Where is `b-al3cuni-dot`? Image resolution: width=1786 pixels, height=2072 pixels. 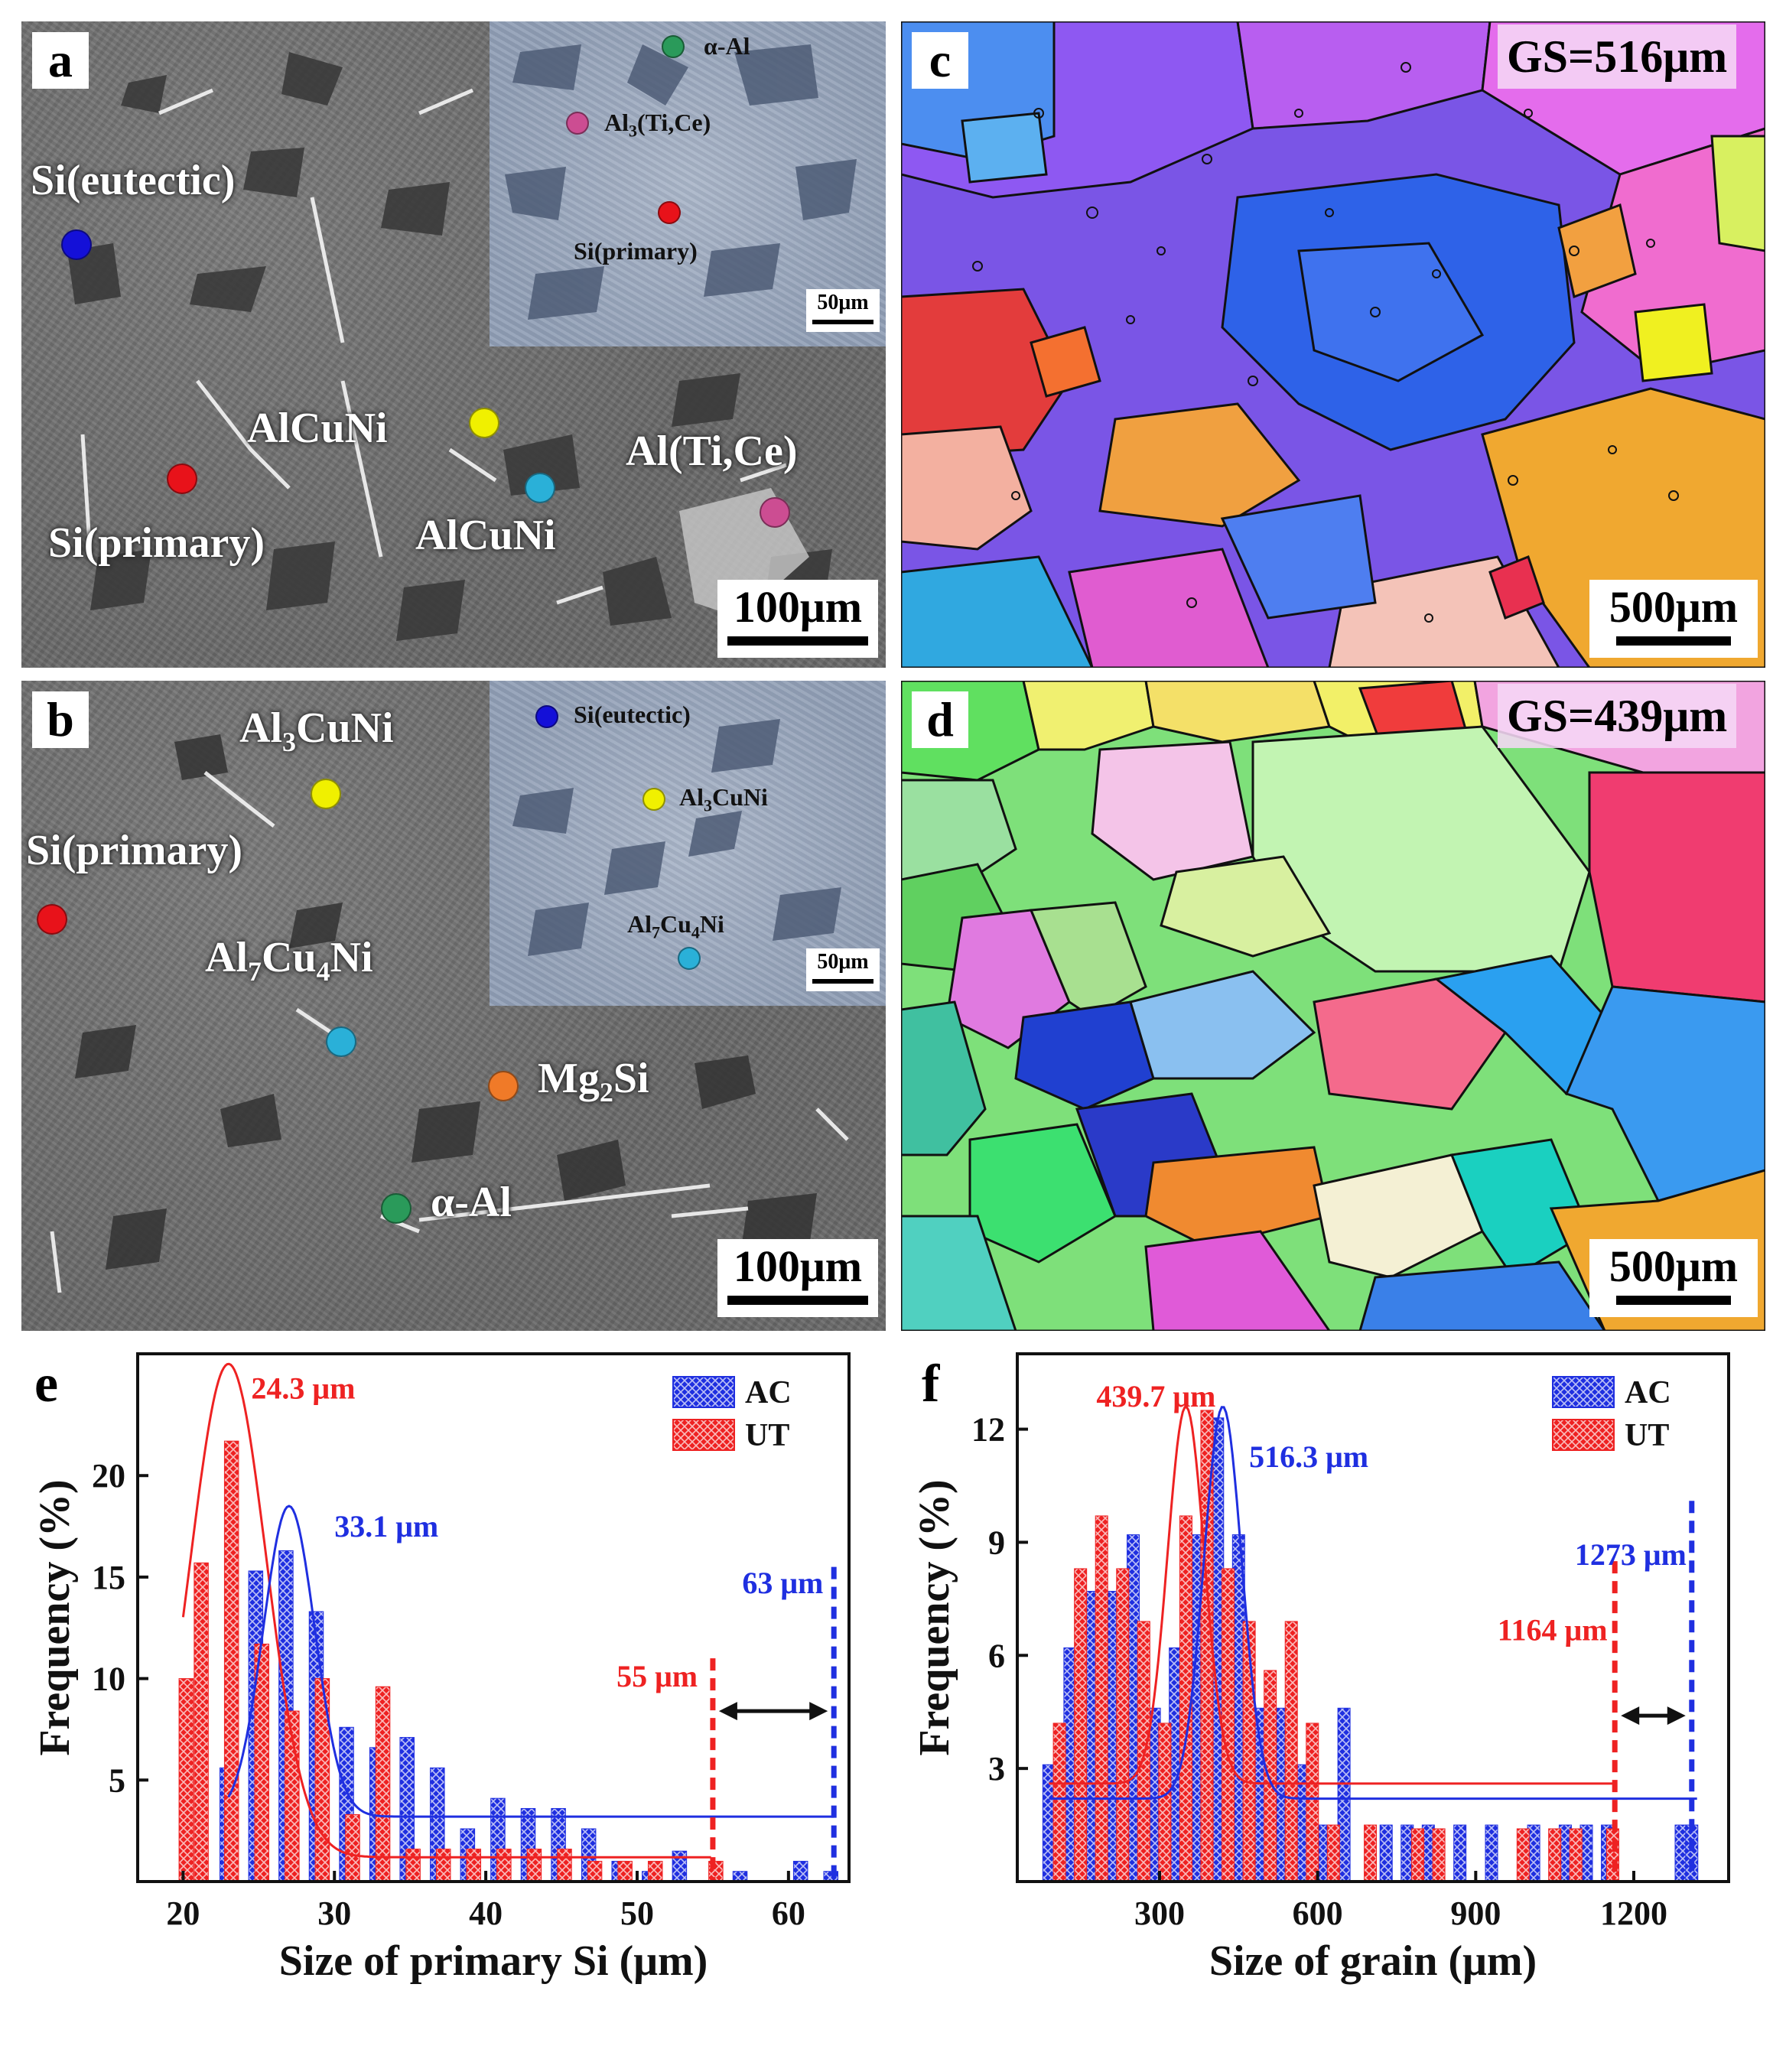
b-al3cuni-dot is located at coordinates (326, 794).